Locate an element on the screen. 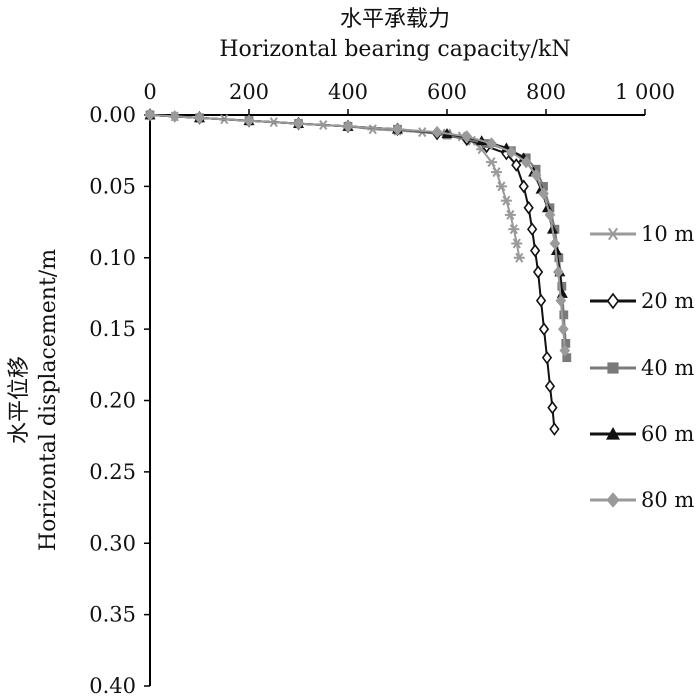 The width and height of the screenshot is (700, 700). legend-label: 10 m is located at coordinates (667, 234).